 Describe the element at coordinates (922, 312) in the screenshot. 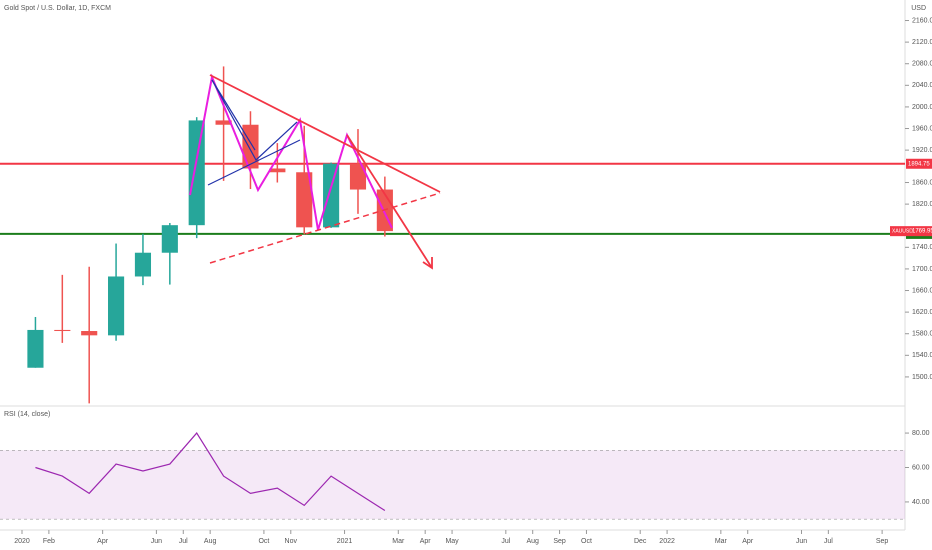

I see `y-tick-label: 1620.00` at that location.